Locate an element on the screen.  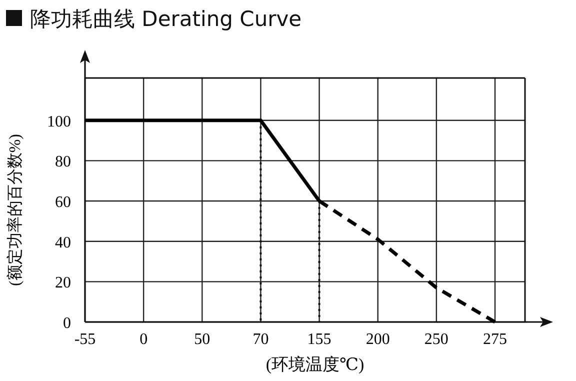
x-axis-title: (环境温度℃) is located at coordinates (315, 364).